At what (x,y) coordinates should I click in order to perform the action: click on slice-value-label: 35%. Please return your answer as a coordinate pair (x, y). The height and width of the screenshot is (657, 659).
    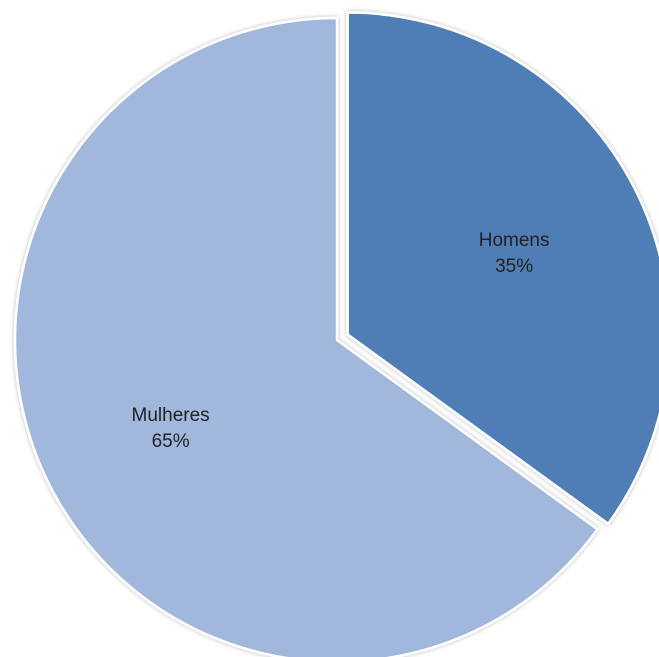
    Looking at the image, I should click on (514, 266).